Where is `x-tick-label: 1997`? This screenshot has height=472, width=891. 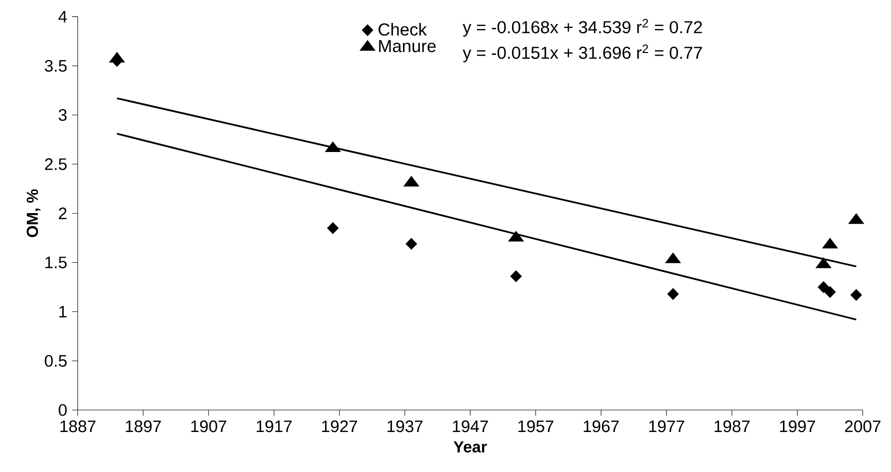 x-tick-label: 1997 is located at coordinates (798, 426).